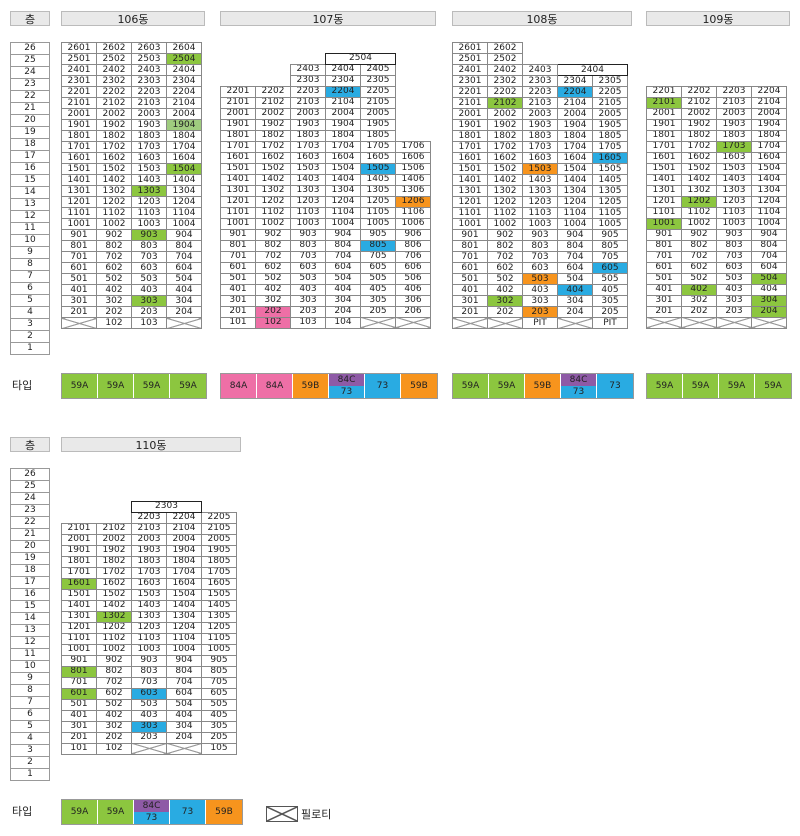  Describe the element at coordinates (769, 256) in the screenshot. I see `unit-cell: 704` at that location.